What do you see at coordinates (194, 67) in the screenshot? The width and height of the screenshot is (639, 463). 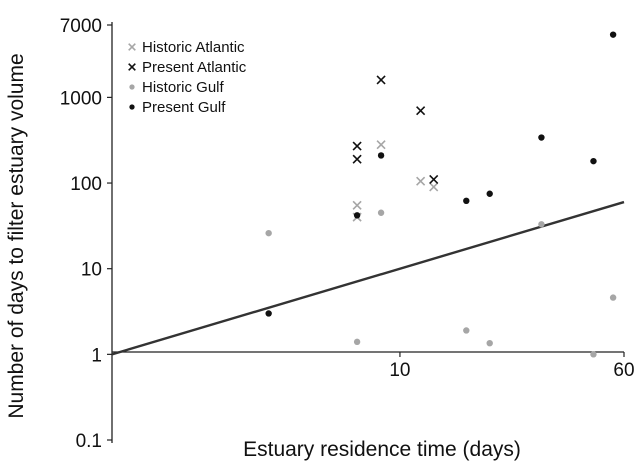 I see `legend-label-present-atlantic: Present Atlantic` at bounding box center [194, 67].